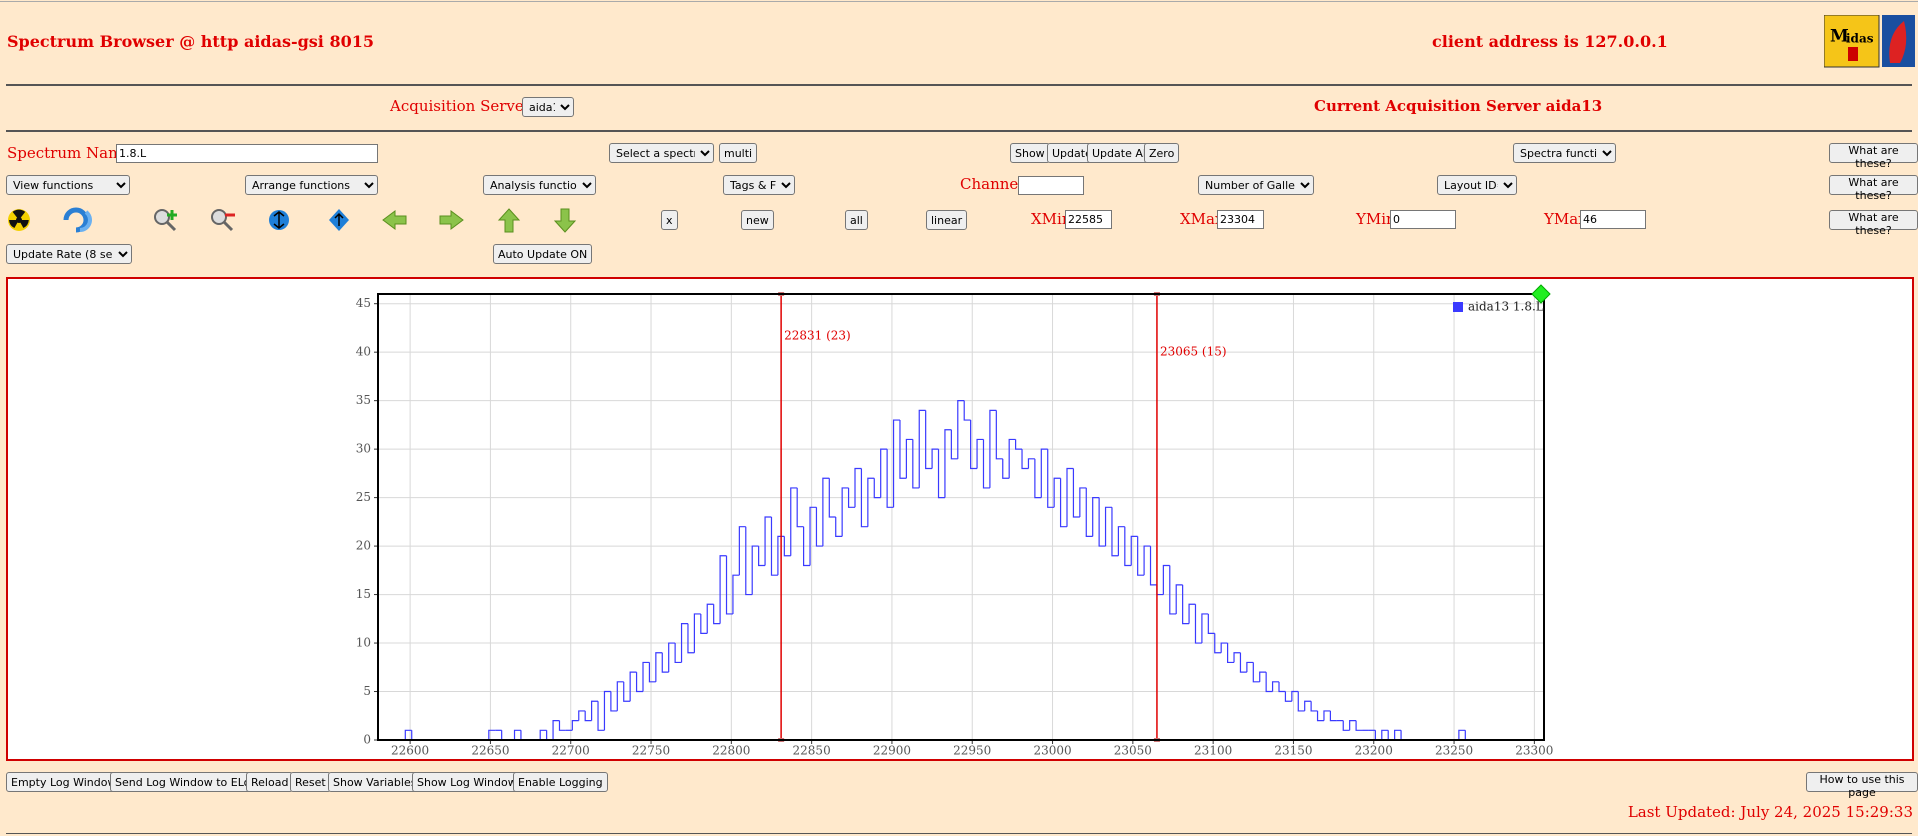  I want to click on footer-button: Reload, so click(270, 782).